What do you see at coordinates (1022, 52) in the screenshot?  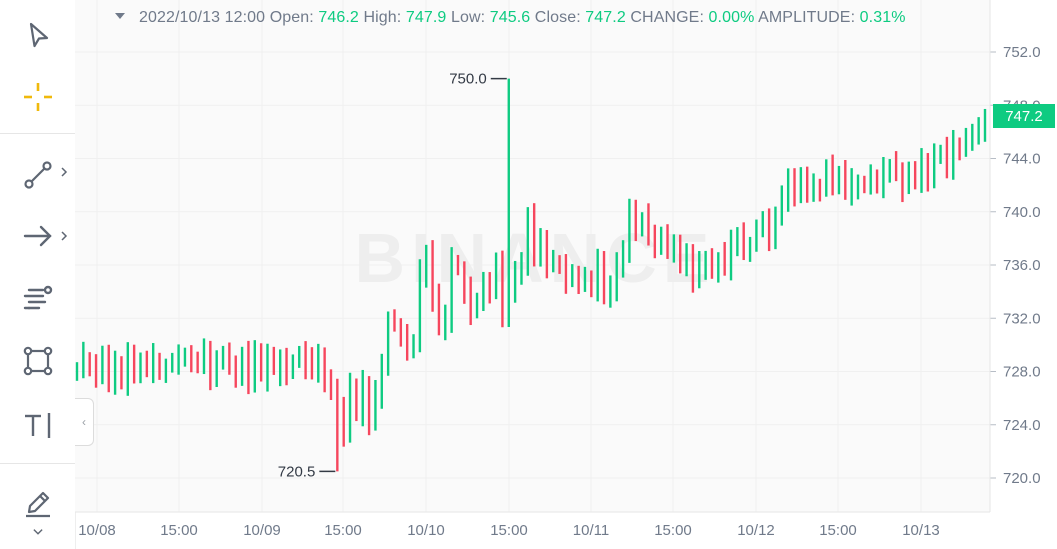 I see `y-tick-label: 752.0` at bounding box center [1022, 52].